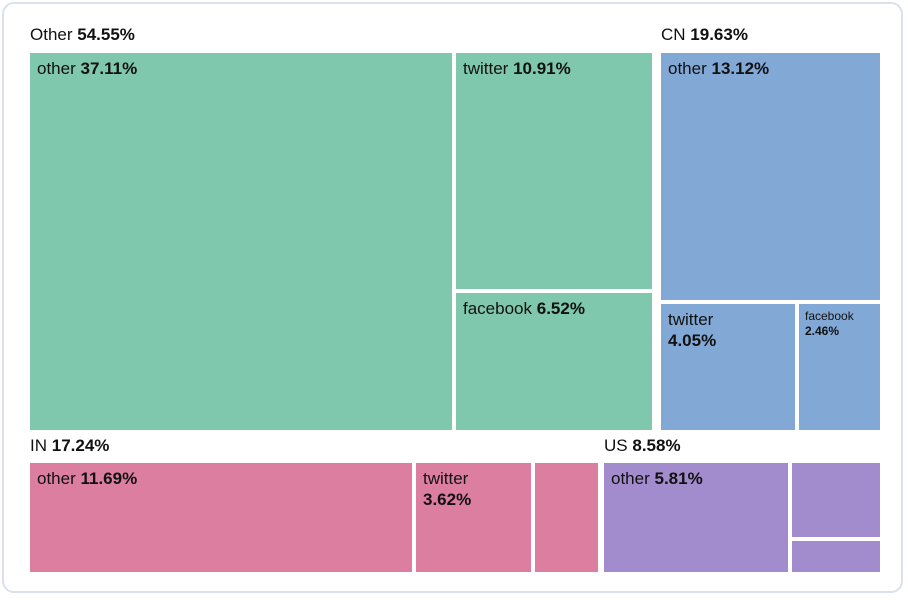  I want to click on group-name: Other, so click(51, 34).